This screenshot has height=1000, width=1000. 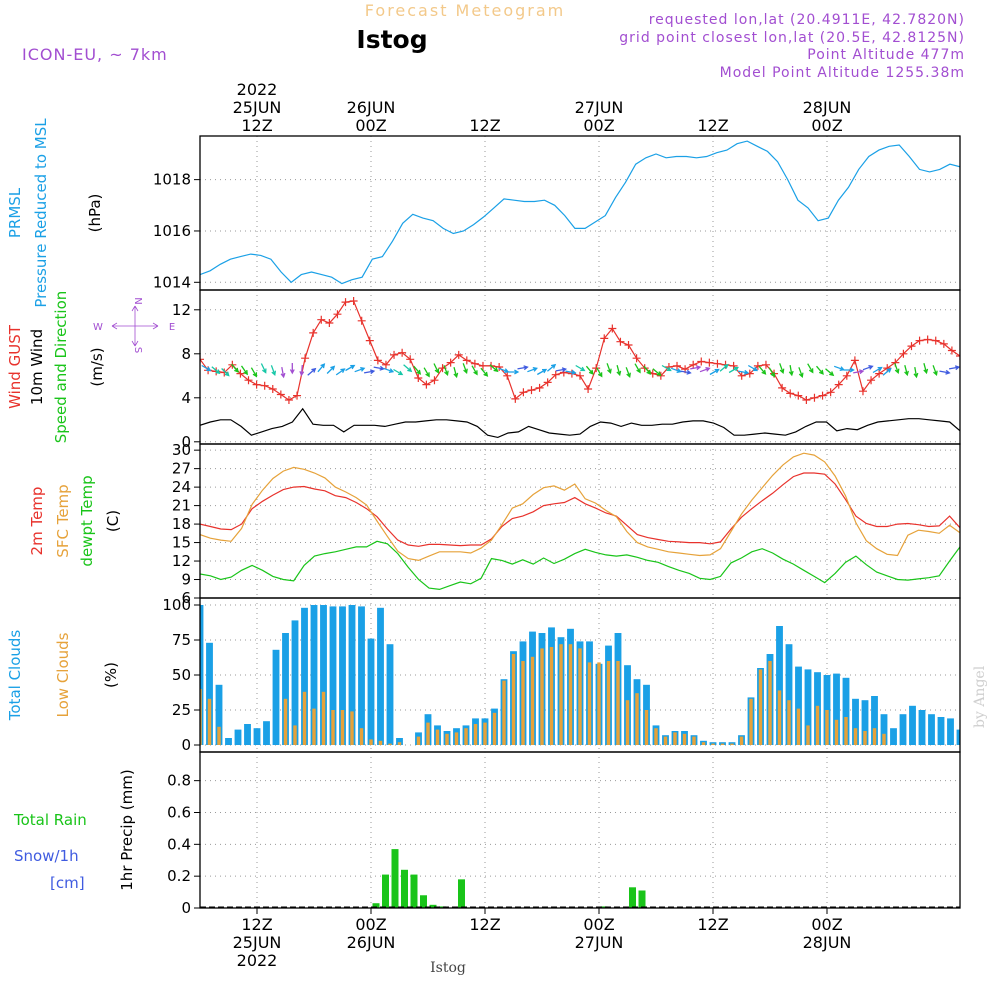 I want to click on y-label-1: 10m Wind, so click(x=37, y=367).